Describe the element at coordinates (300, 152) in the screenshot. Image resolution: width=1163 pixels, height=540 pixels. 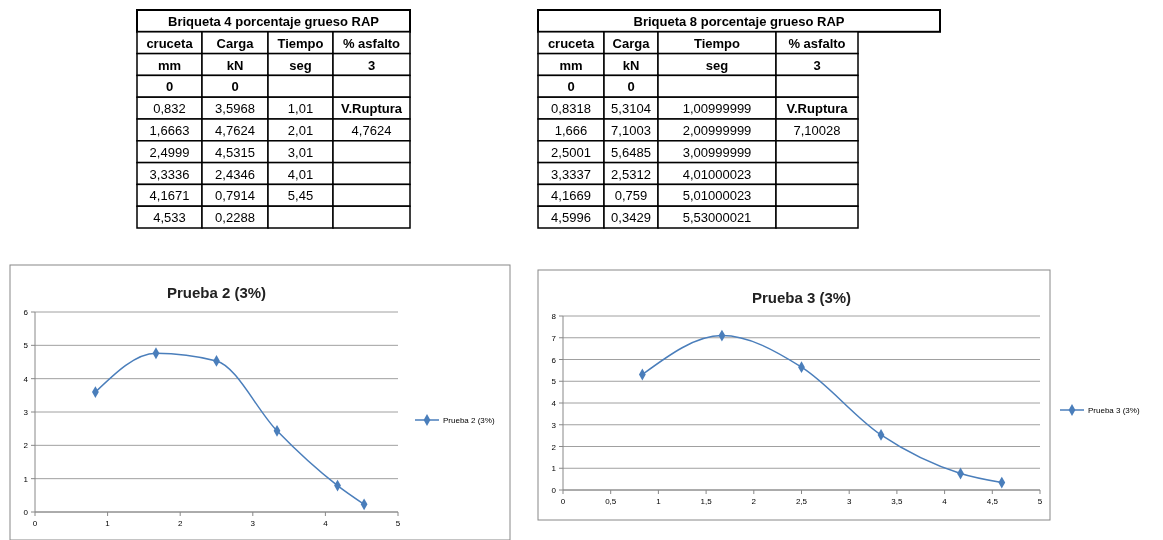
I see `text: 3,01` at that location.